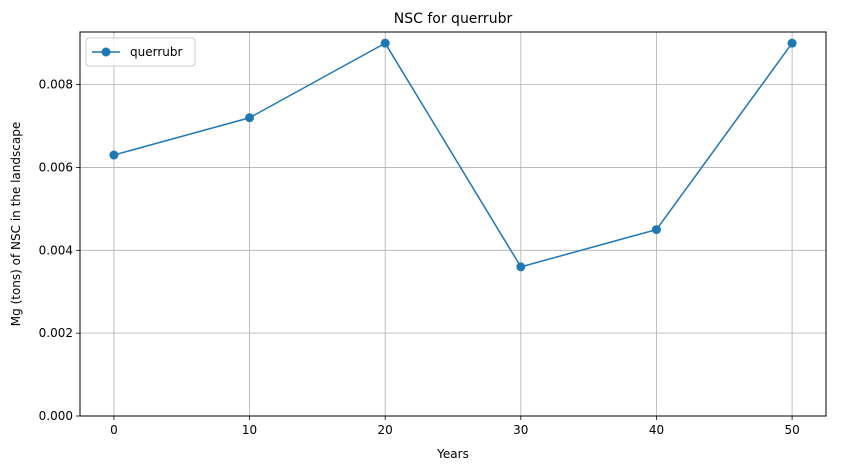 The image size is (863, 470). Describe the element at coordinates (455, 426) in the screenshot. I see `x-axis: 0 10 20 30 40 50` at that location.